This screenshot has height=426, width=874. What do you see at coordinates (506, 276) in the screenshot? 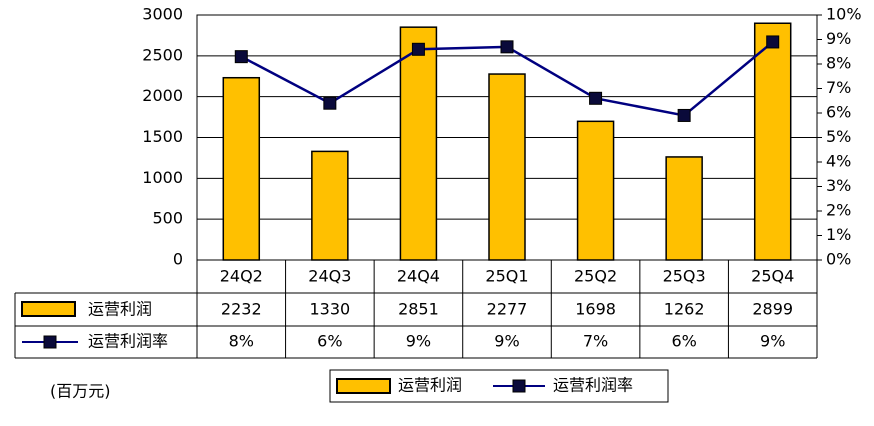
I see `x-tick-label: 25Q1` at bounding box center [506, 276].